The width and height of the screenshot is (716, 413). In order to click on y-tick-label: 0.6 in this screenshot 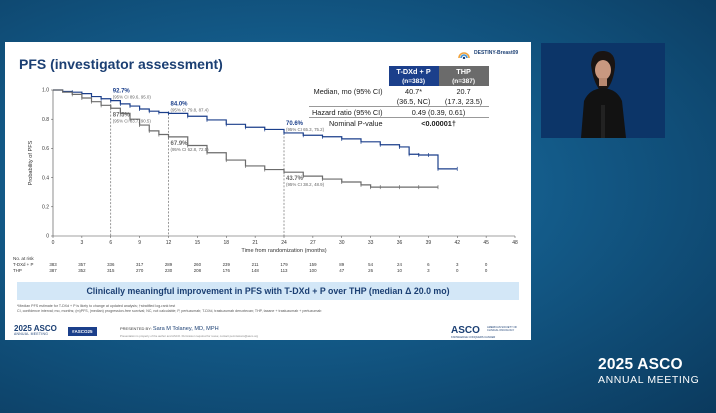, I will do `click(45, 149)`.